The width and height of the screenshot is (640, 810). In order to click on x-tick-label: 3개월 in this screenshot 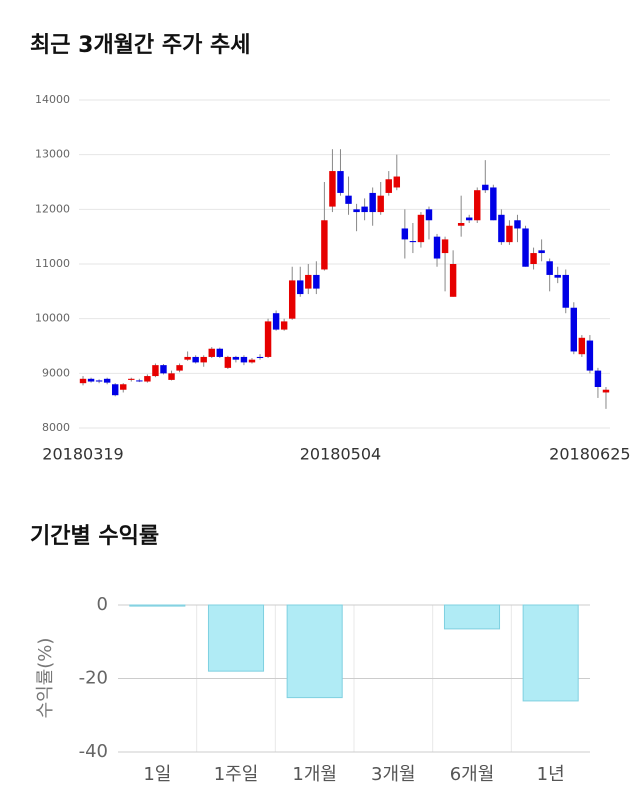, I will do `click(393, 774)`.